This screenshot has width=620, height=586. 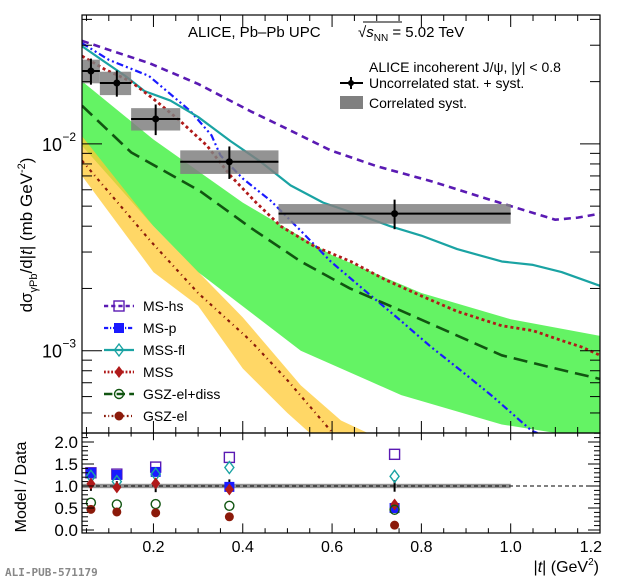 I want to click on svg-text: √sNN = 5.02 TeV, so click(x=411, y=34).